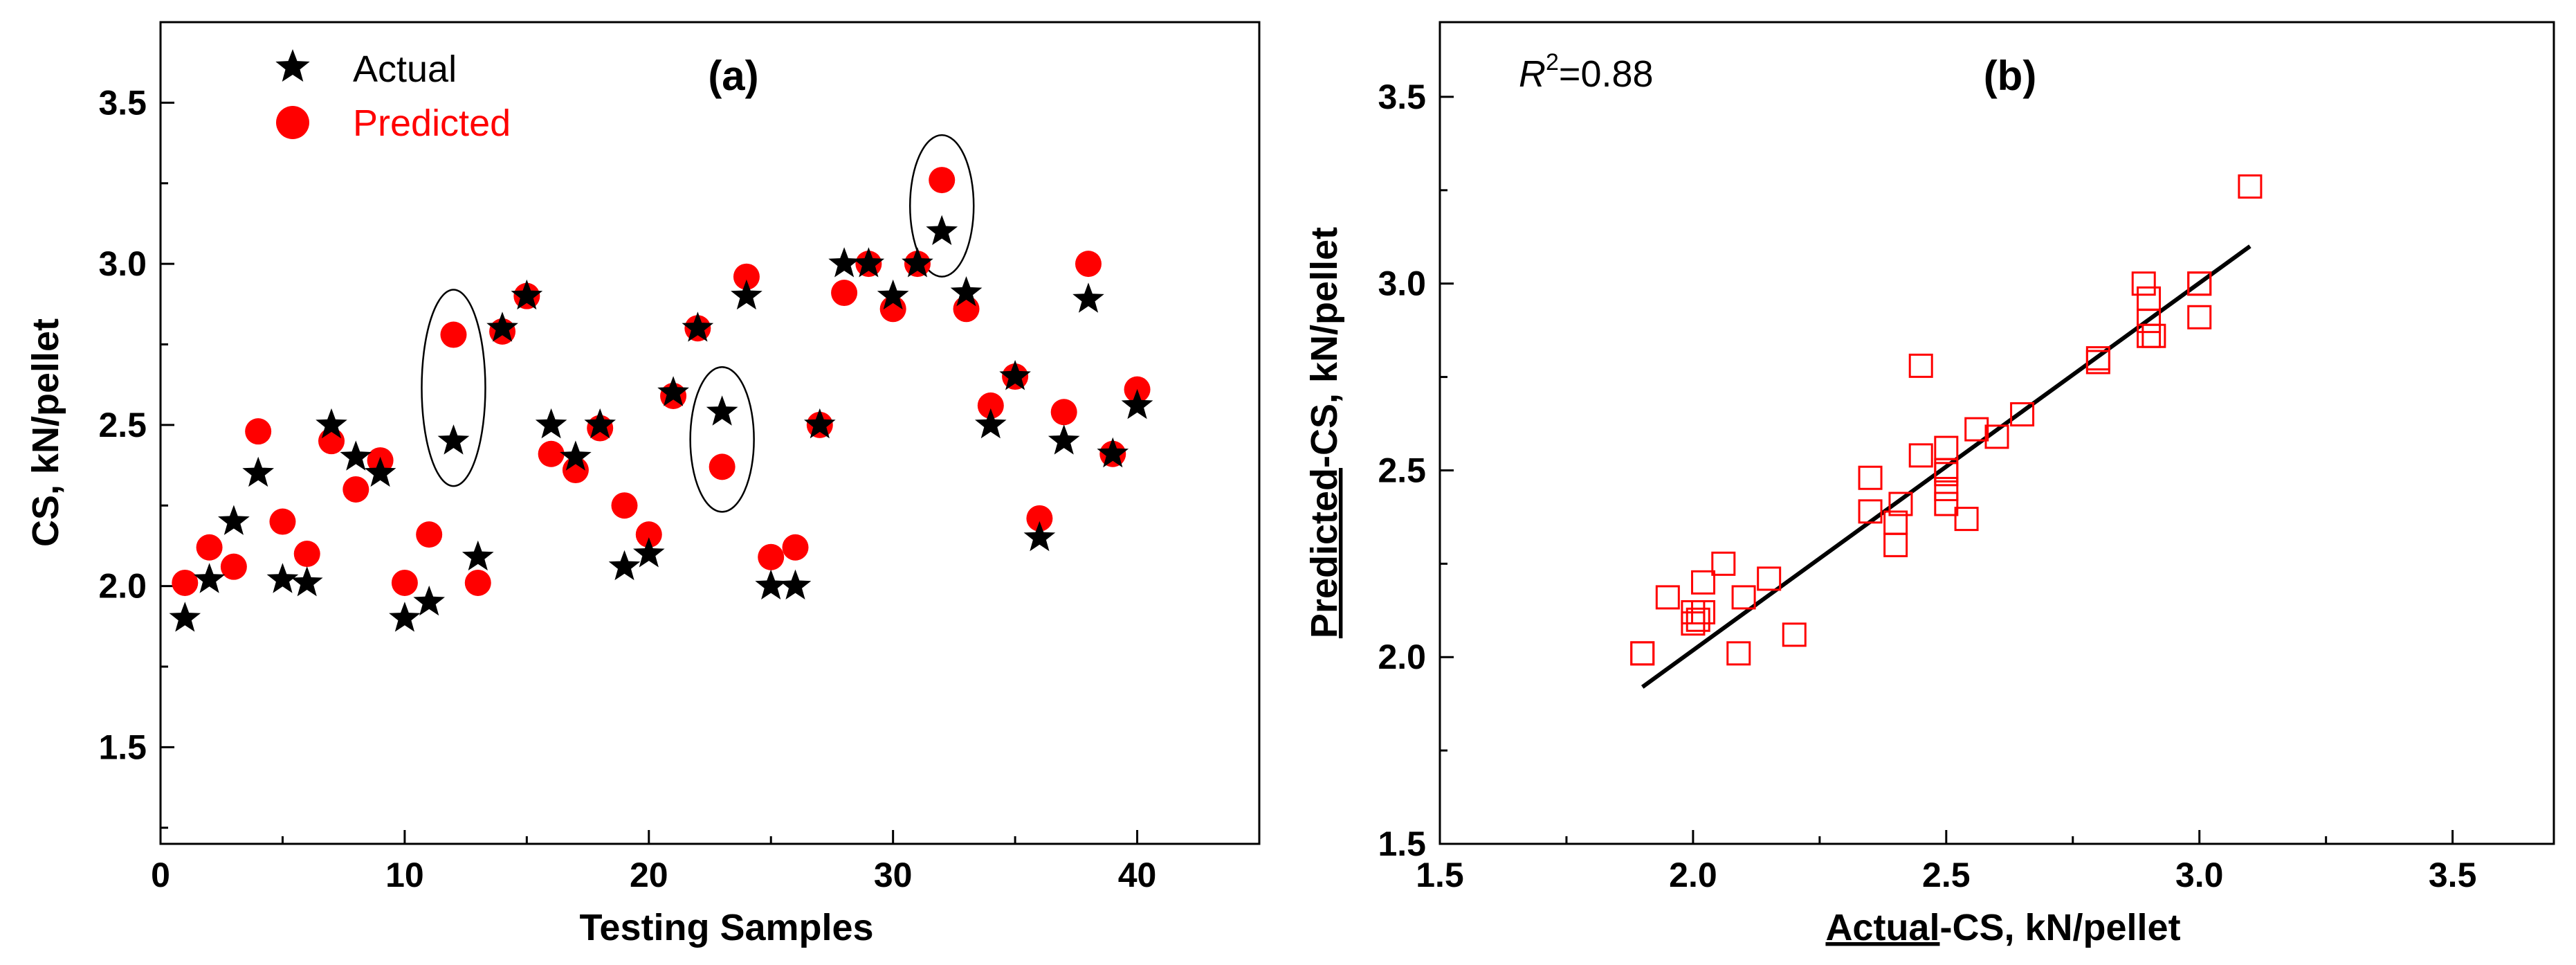 This screenshot has width=2576, height=965. Describe the element at coordinates (1946, 466) in the screenshot. I see `panel-b-fit-line-group` at that location.